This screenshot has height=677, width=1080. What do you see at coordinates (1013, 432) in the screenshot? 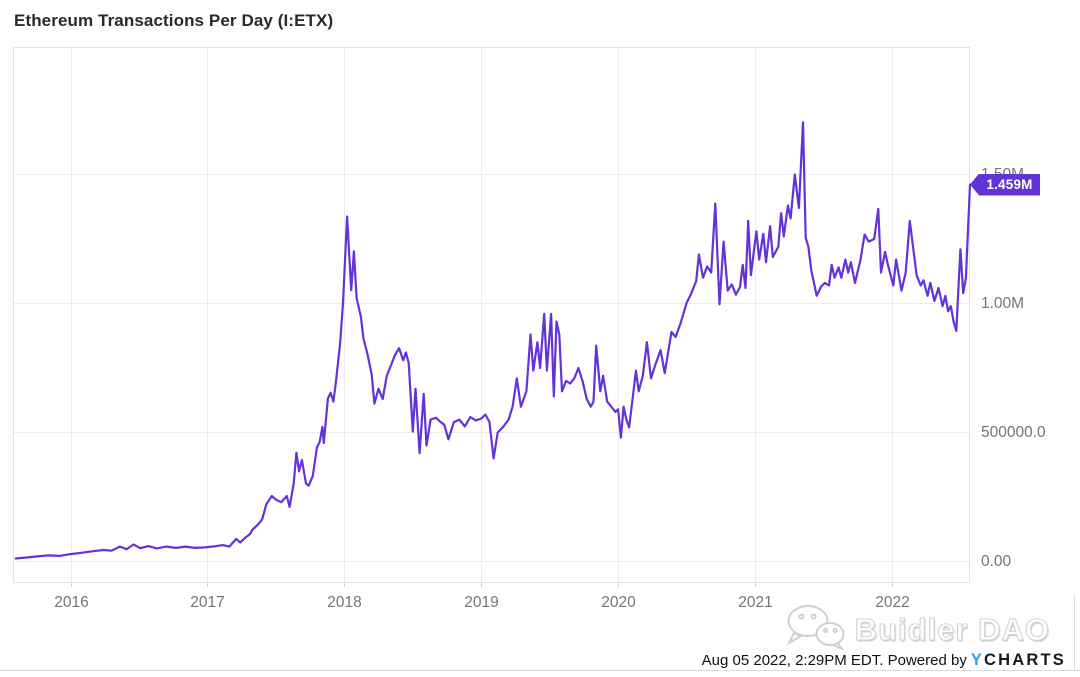
I see `y-axis-label: 500000.0` at bounding box center [1013, 432].